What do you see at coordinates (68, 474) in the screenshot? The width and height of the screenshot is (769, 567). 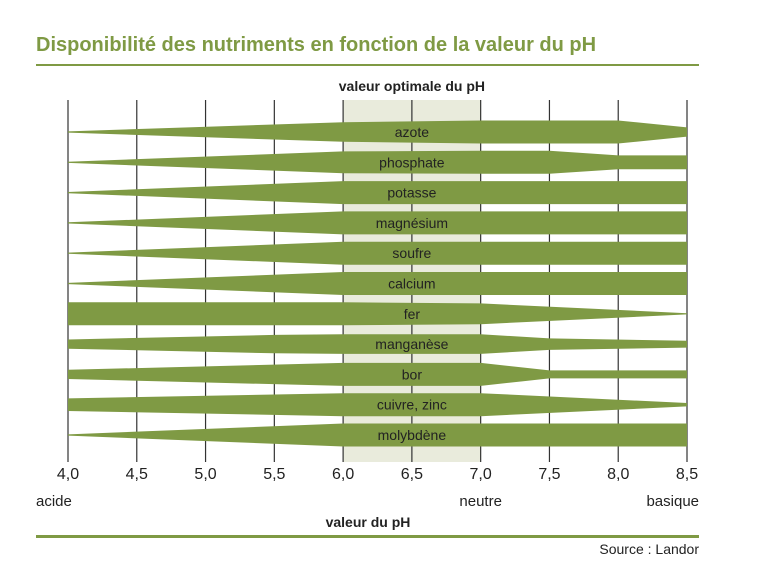 I see `x-tick-label: 4,0` at bounding box center [68, 474].